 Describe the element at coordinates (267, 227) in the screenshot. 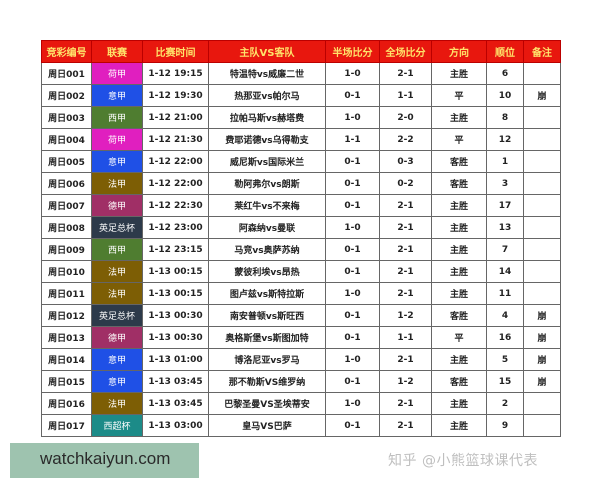

I see `cell-match: 阿森纳vs曼联` at that location.